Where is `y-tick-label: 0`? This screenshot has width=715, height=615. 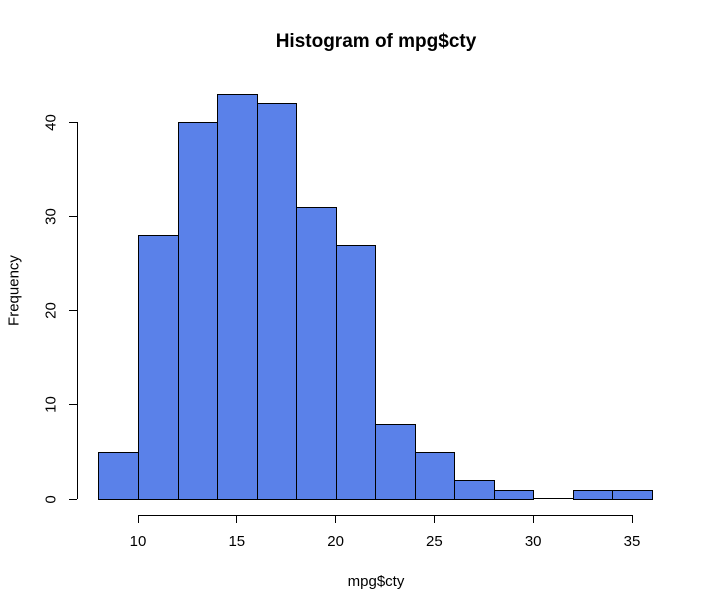 y-tick-label: 0 is located at coordinates (51, 499).